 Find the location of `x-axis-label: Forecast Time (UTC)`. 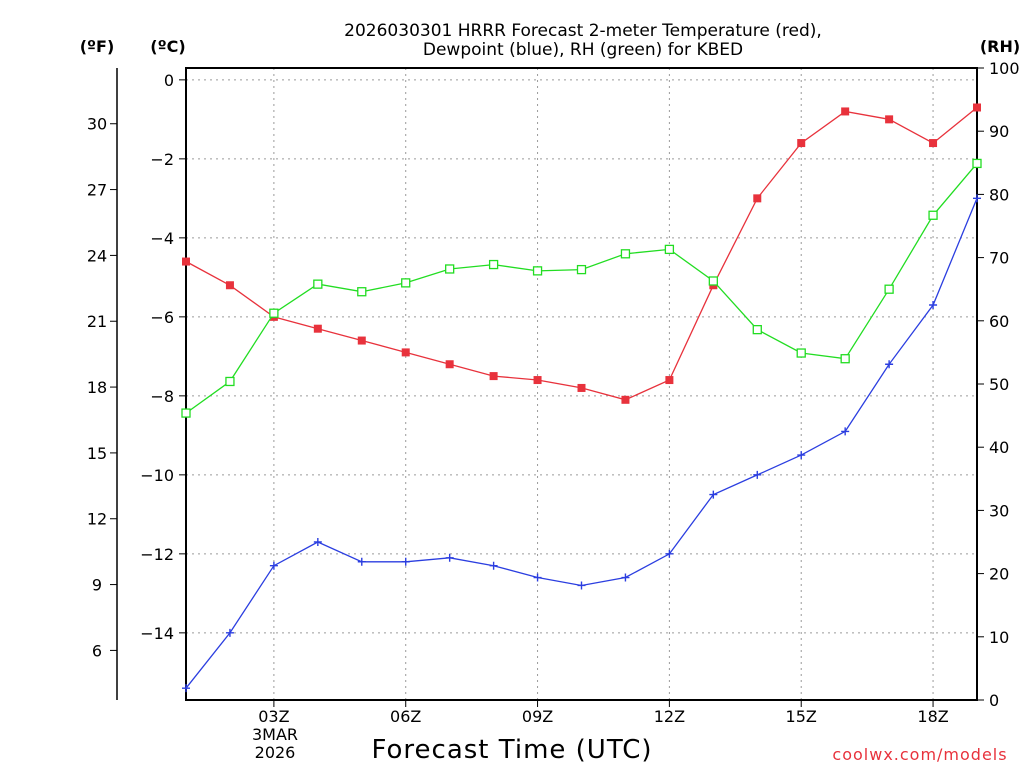

x-axis-label: Forecast Time (UTC) is located at coordinates (511, 750).